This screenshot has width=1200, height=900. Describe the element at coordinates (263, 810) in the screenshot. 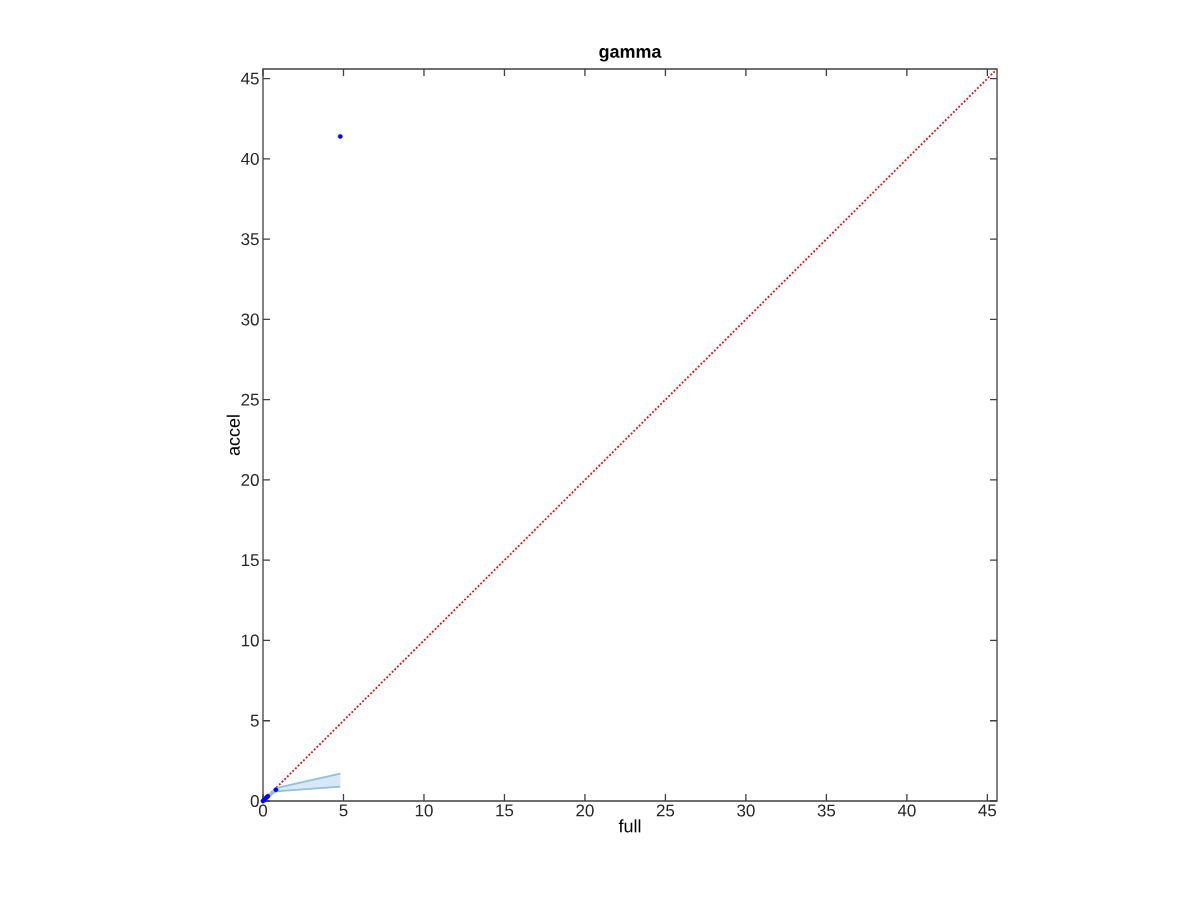

I see `x-tick-label: 0` at that location.